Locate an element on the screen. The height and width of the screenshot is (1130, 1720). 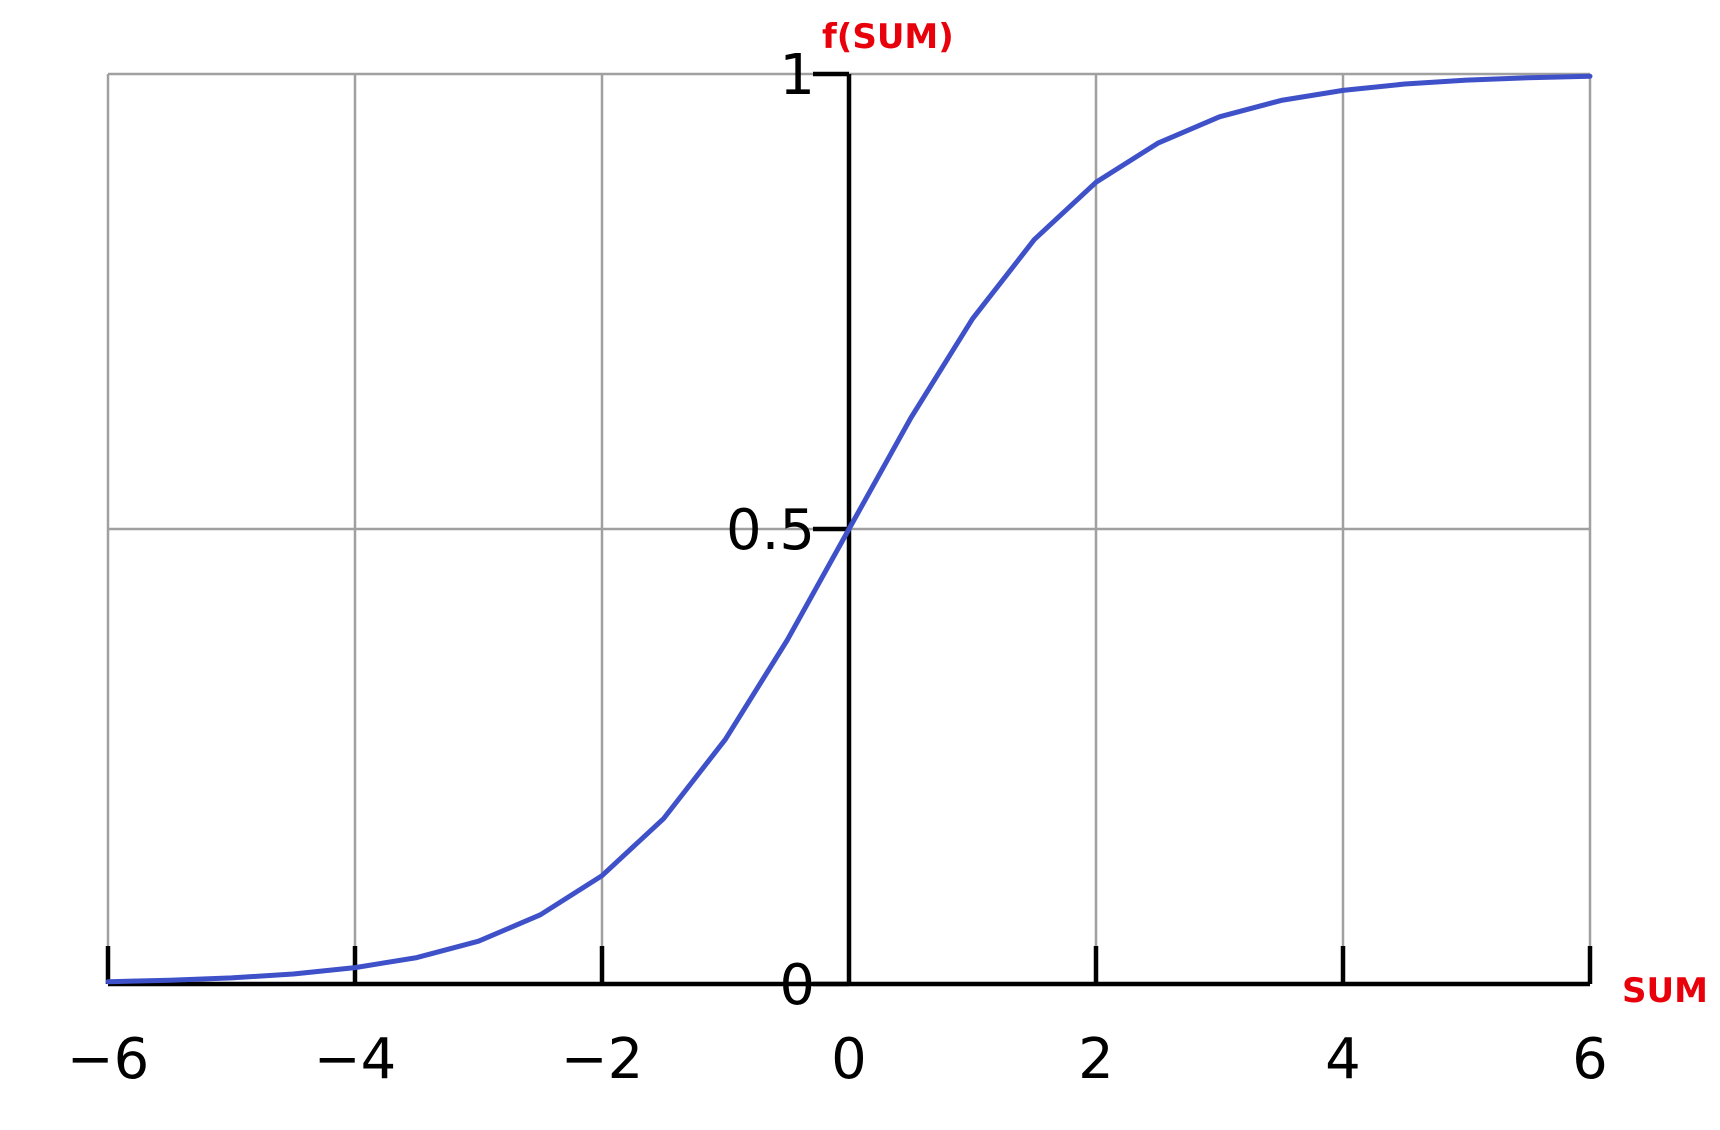
x-axis-title: SUM is located at coordinates (1665, 991).